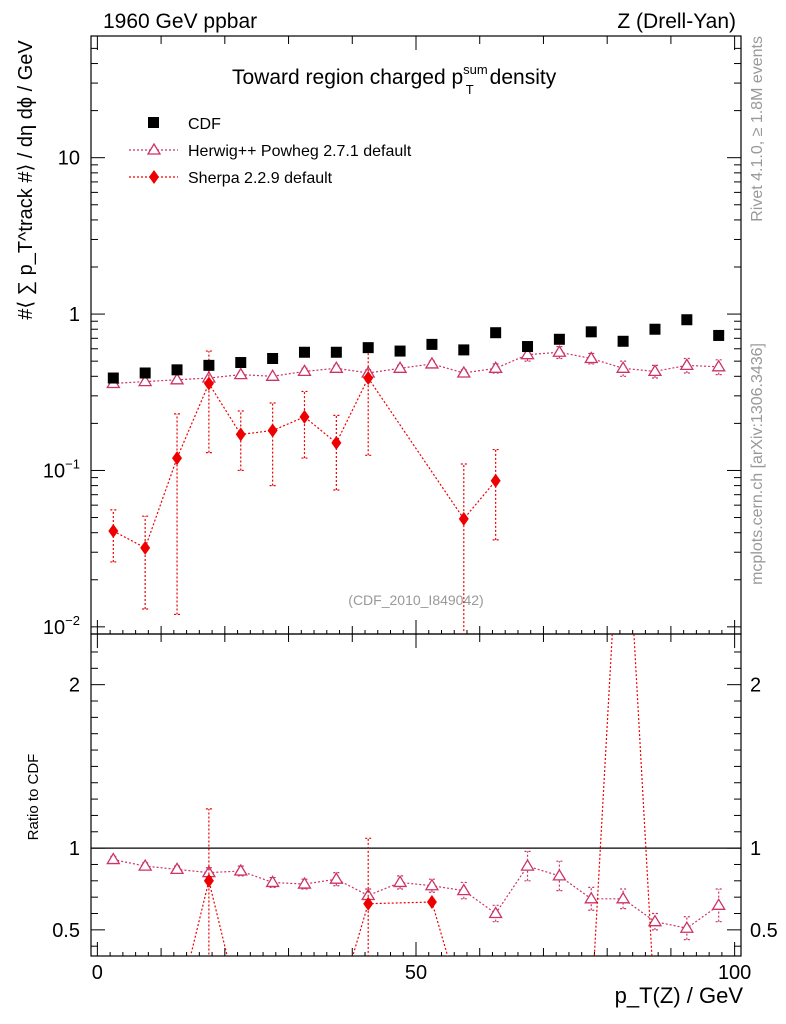 The width and height of the screenshot is (786, 1024). Describe the element at coordinates (679, 995) in the screenshot. I see `xlabel: p_T(Z) / GeV` at that location.